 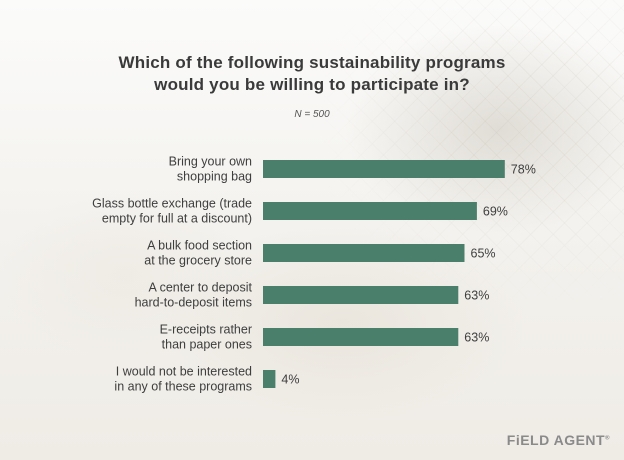 What do you see at coordinates (290, 380) in the screenshot?
I see `value-label-5: 4%` at bounding box center [290, 380].